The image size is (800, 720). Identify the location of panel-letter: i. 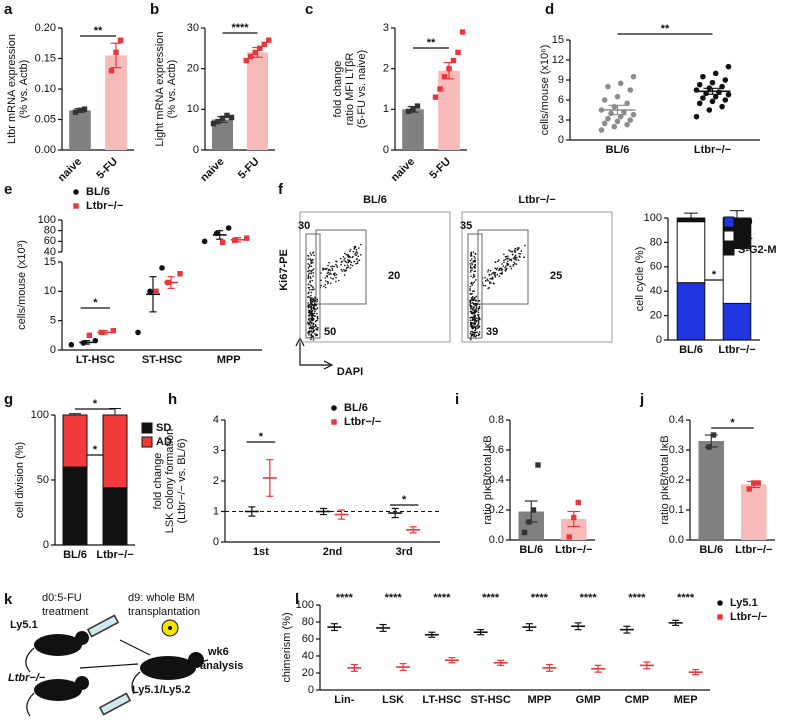
(457, 399).